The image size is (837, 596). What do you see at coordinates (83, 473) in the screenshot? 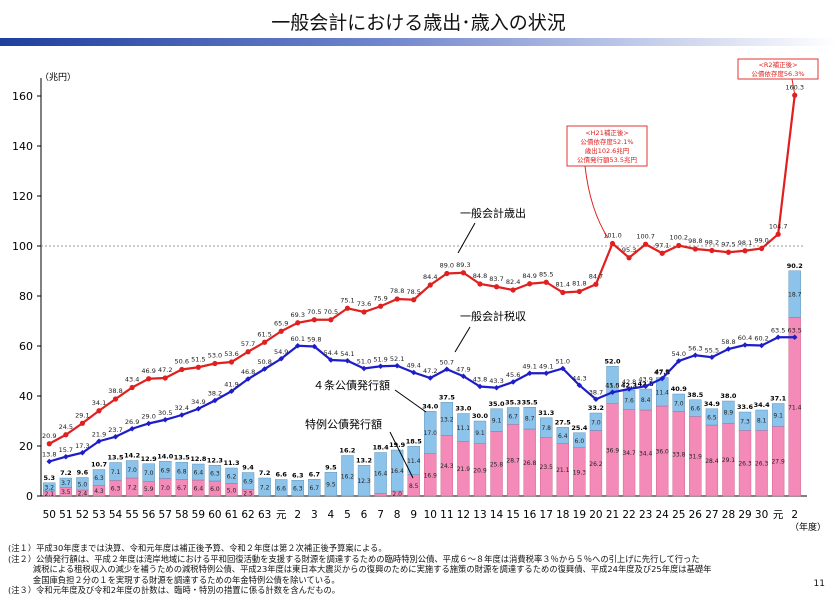
I see `bar-total-label: 9.6` at bounding box center [83, 473].